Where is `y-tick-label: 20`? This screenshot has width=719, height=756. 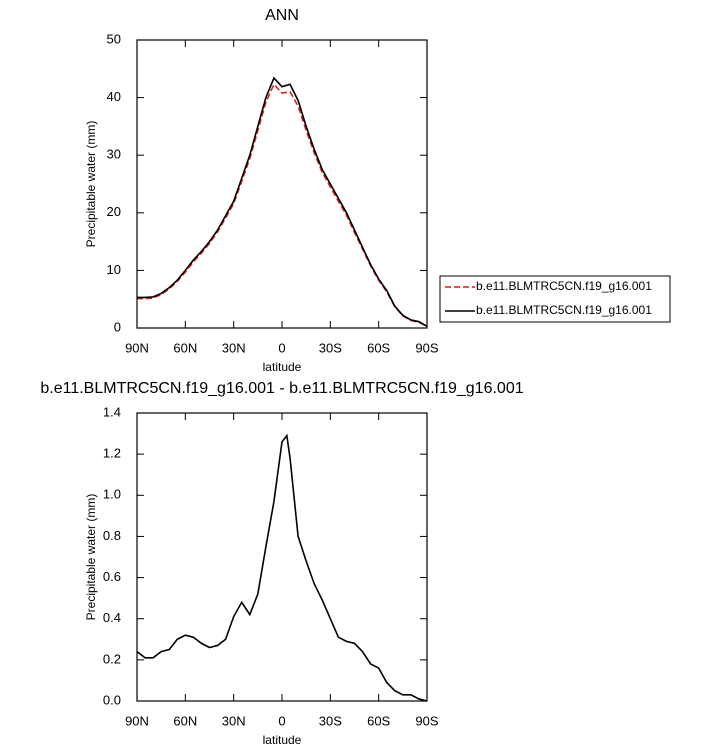 y-tick-label: 20 is located at coordinates (114, 211).